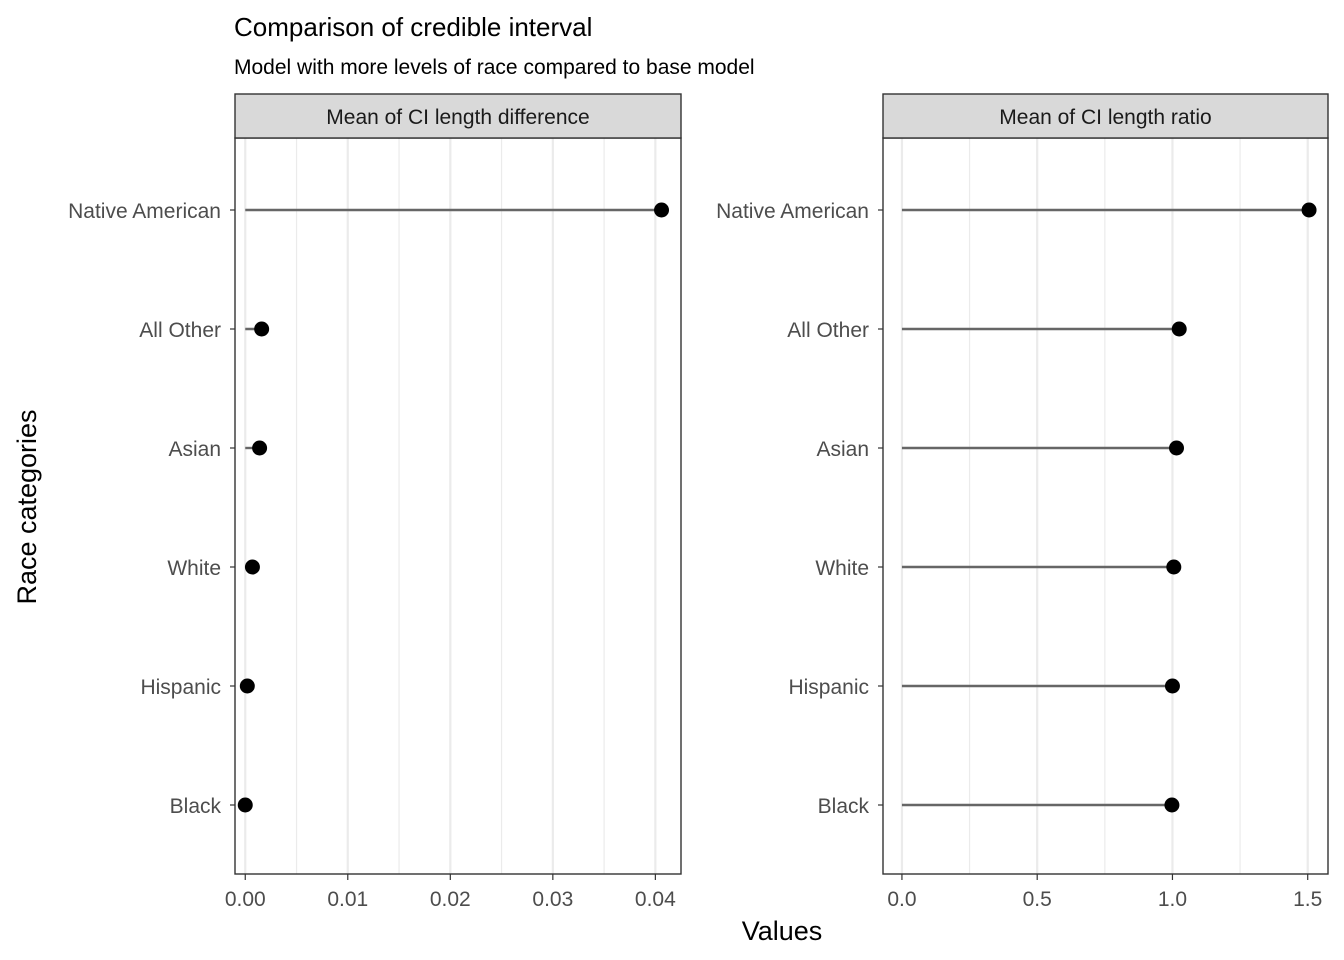 The image size is (1344, 960). I want to click on x-tick-label: 1.5, so click(1307, 899).